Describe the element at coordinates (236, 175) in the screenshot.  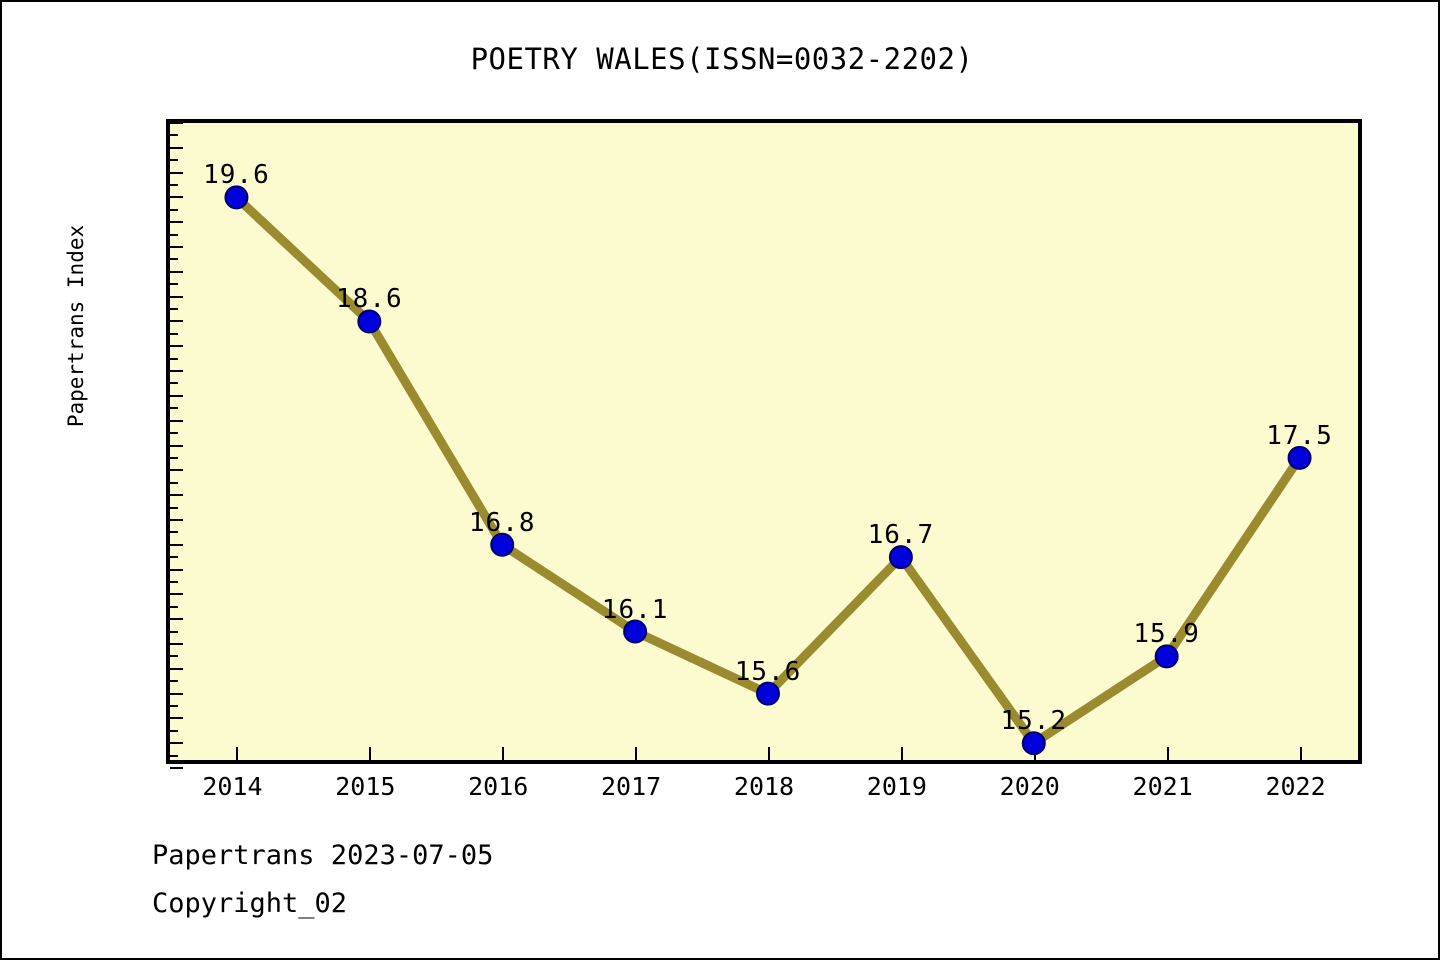
I see `data-point-label: 19.6` at that location.